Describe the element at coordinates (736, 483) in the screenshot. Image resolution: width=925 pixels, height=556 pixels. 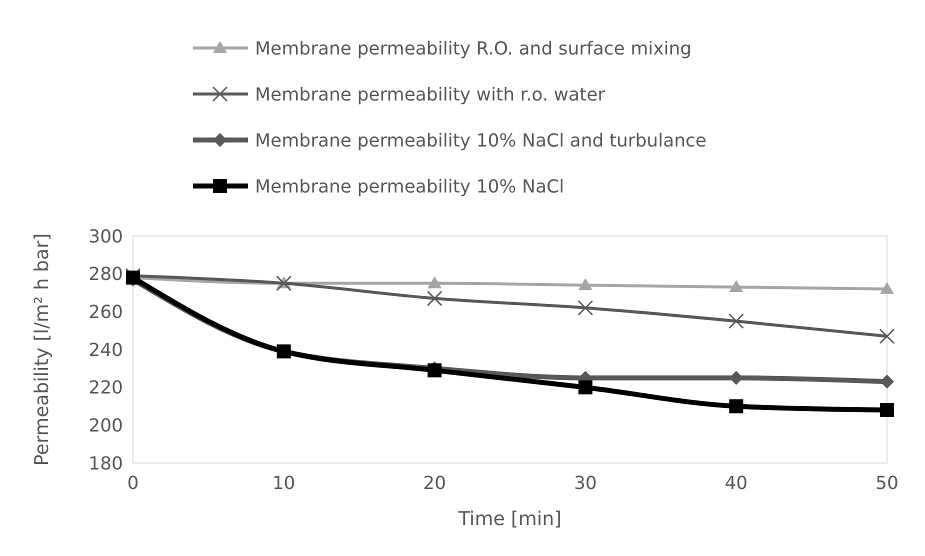
I see `x-tick-label: 40` at that location.